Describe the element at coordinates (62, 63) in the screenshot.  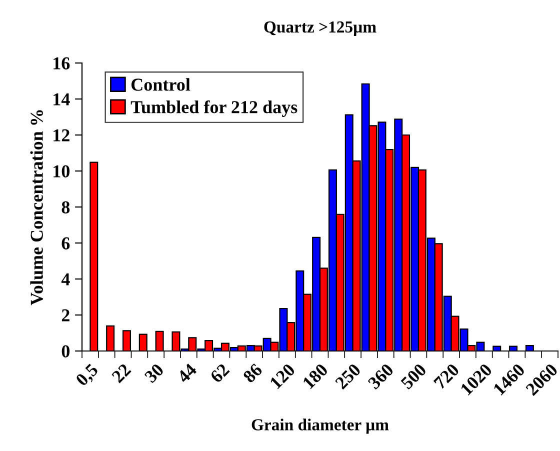
I see `y-tick-label: 16` at that location.